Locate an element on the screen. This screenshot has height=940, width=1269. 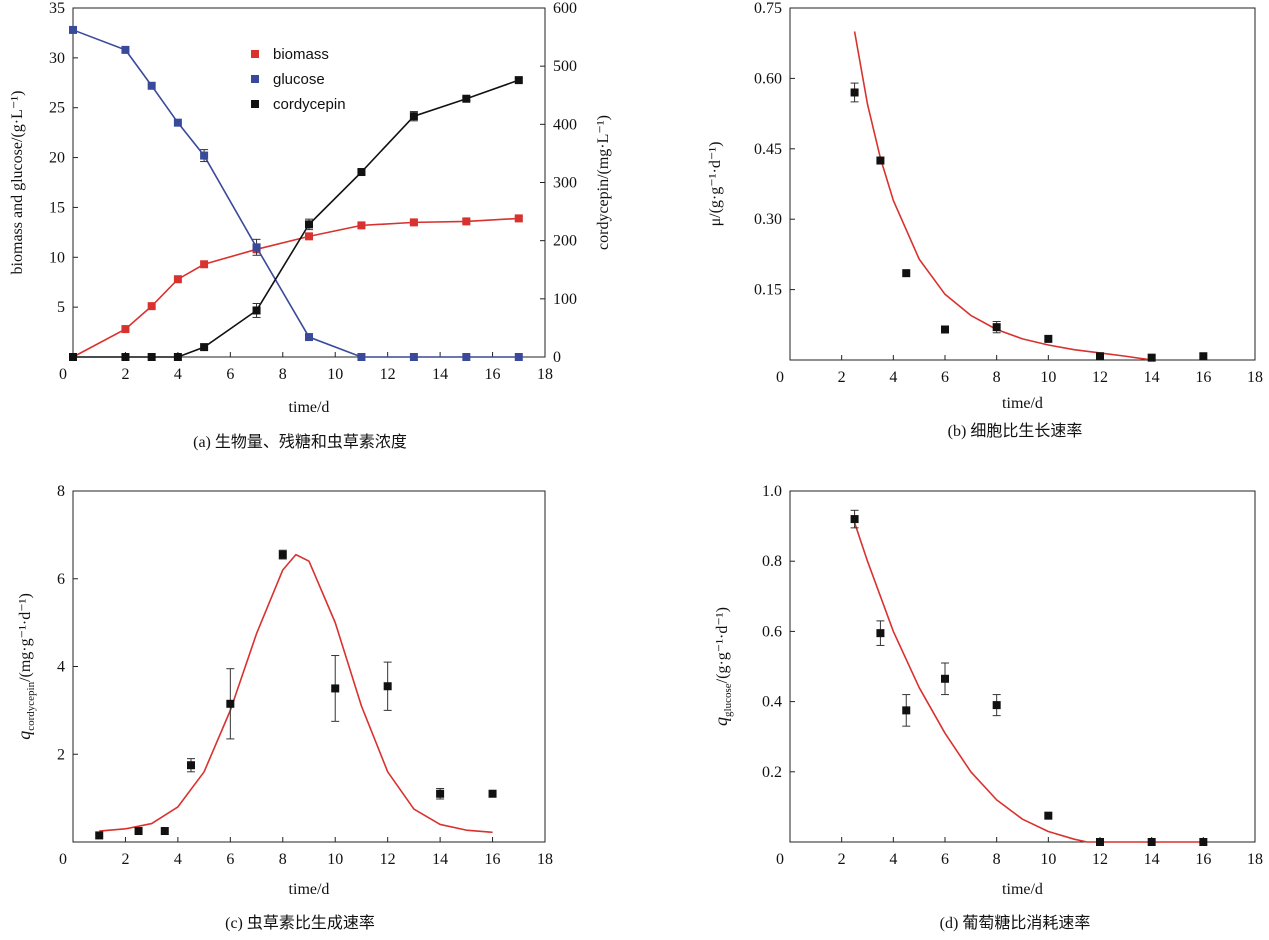
y-tick-label: 0.15 is located at coordinates (768, 290).